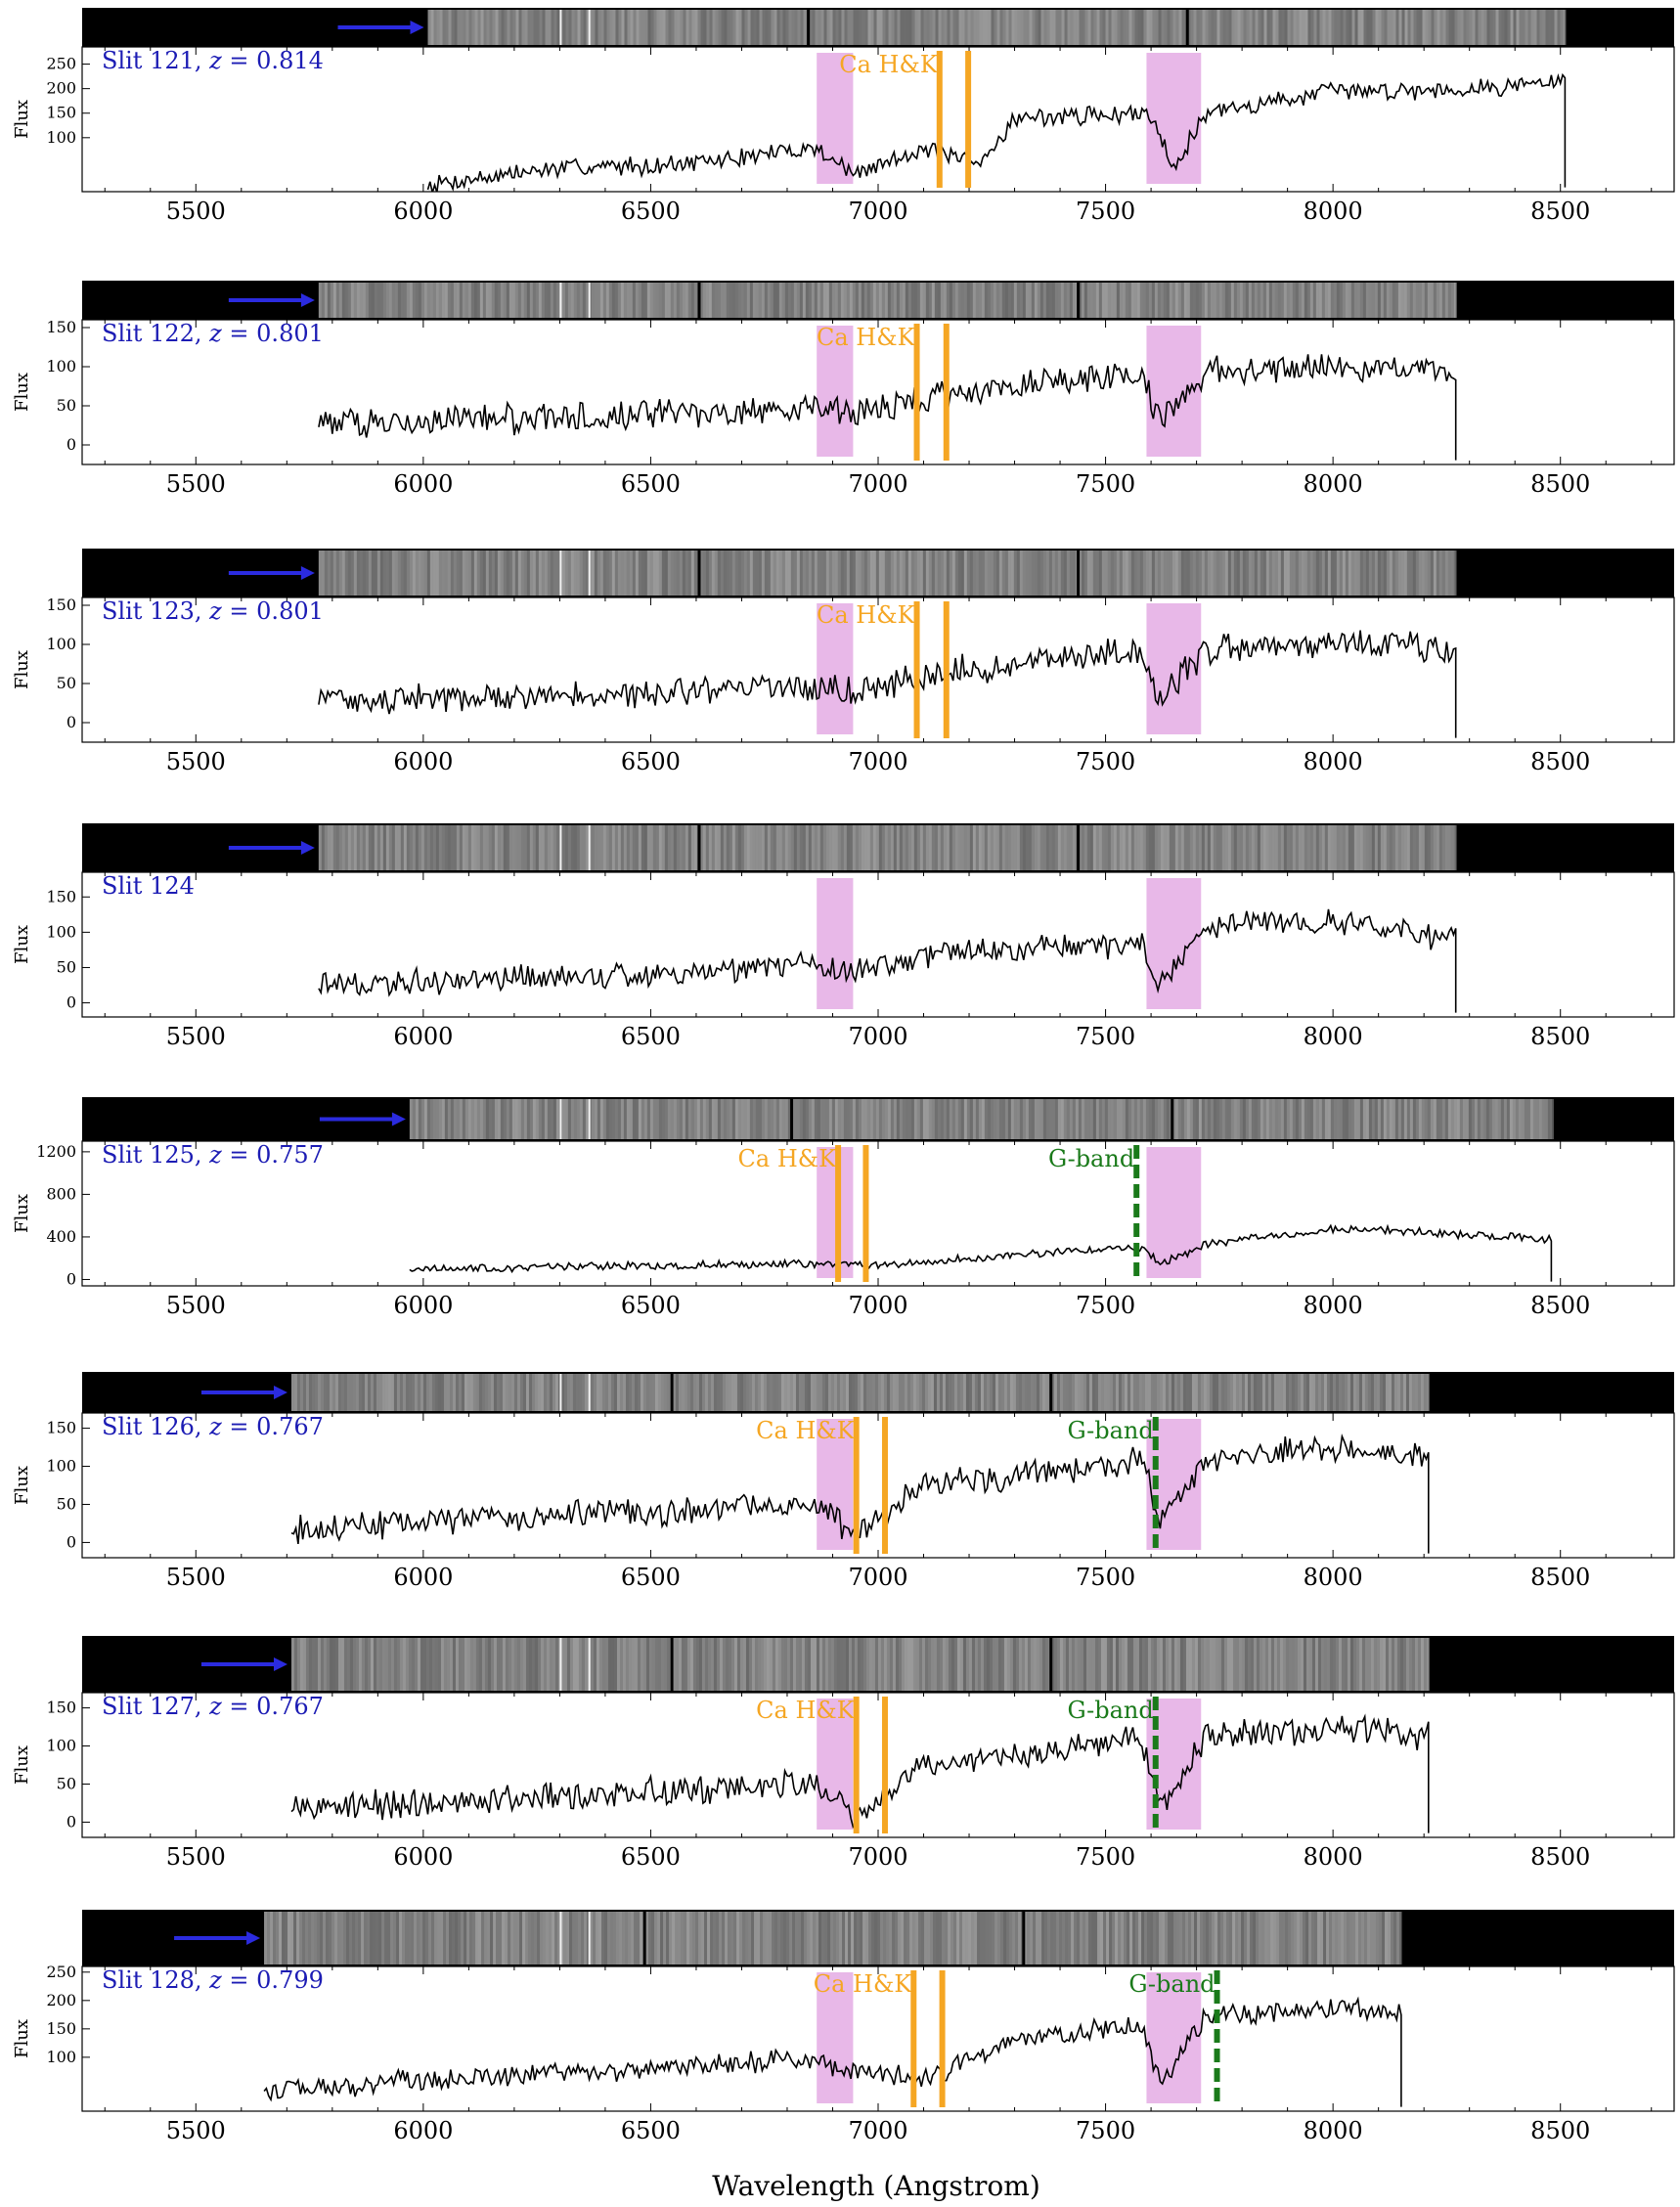  What do you see at coordinates (1560, 1577) in the screenshot?
I see `x-tick-label: 8500` at bounding box center [1560, 1577].